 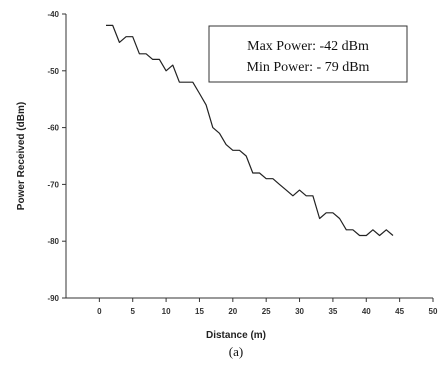 What do you see at coordinates (53, 298) in the screenshot?
I see `y-tick-label: -90` at bounding box center [53, 298].